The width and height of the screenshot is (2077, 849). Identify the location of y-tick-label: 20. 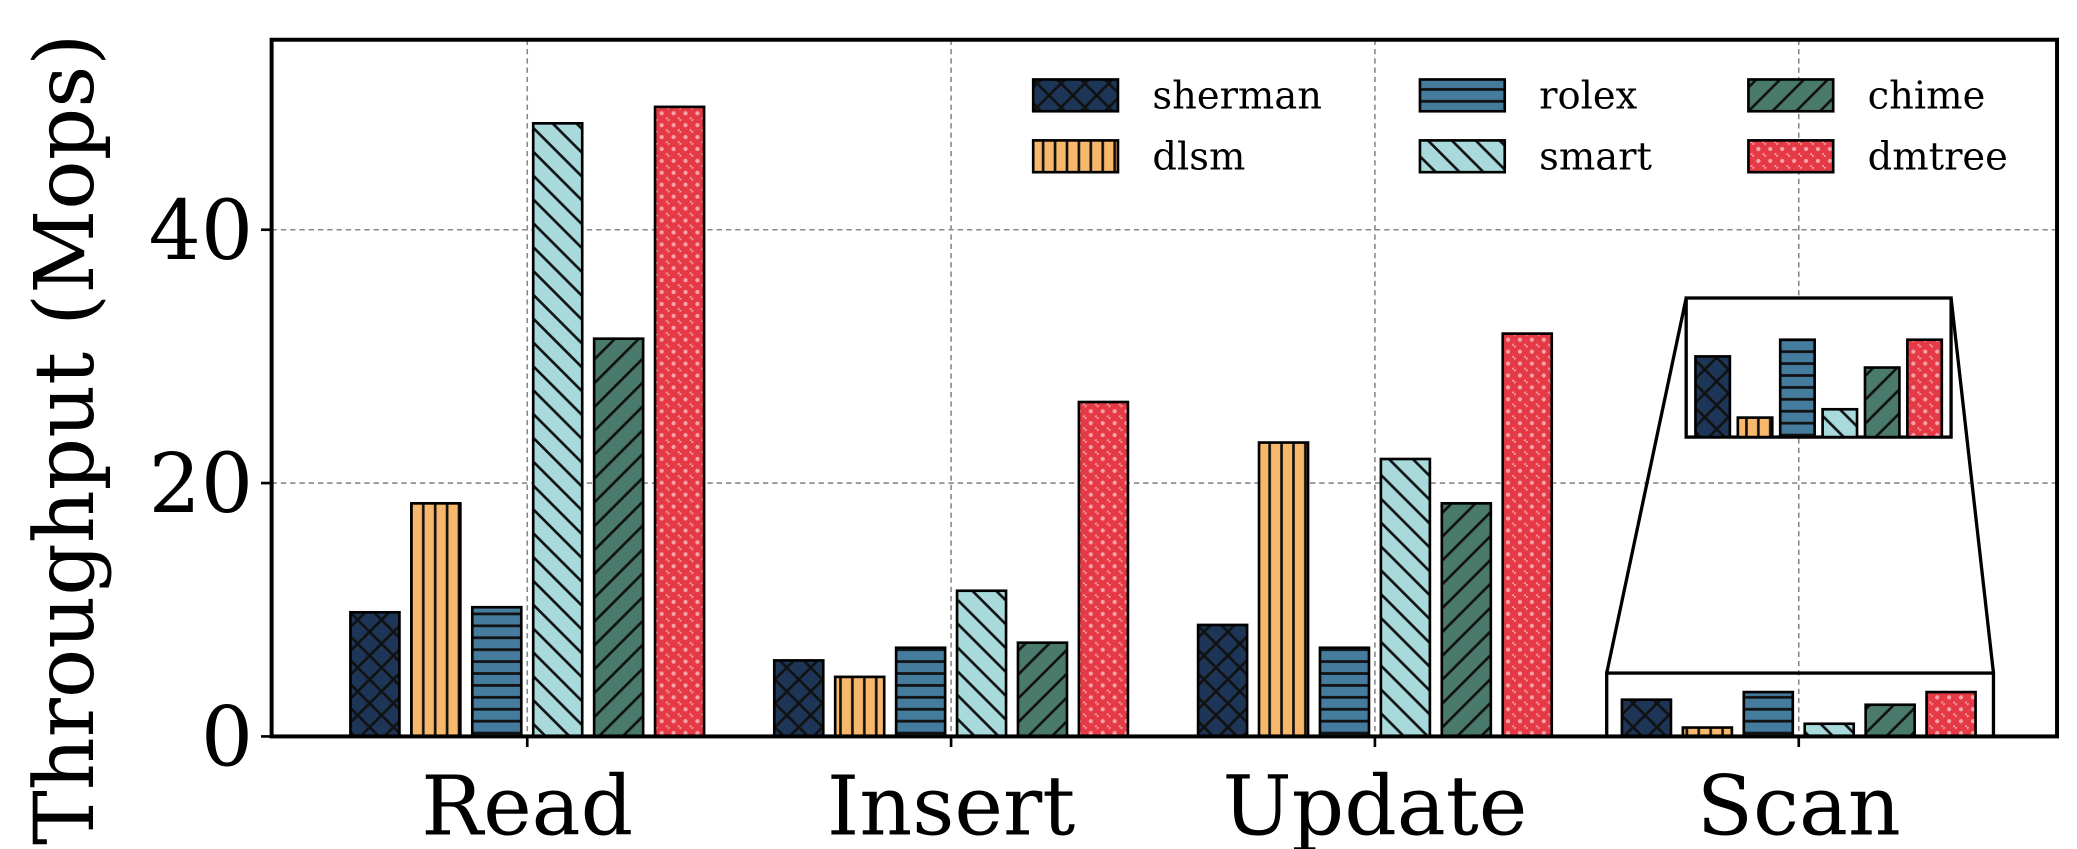
(201, 484).